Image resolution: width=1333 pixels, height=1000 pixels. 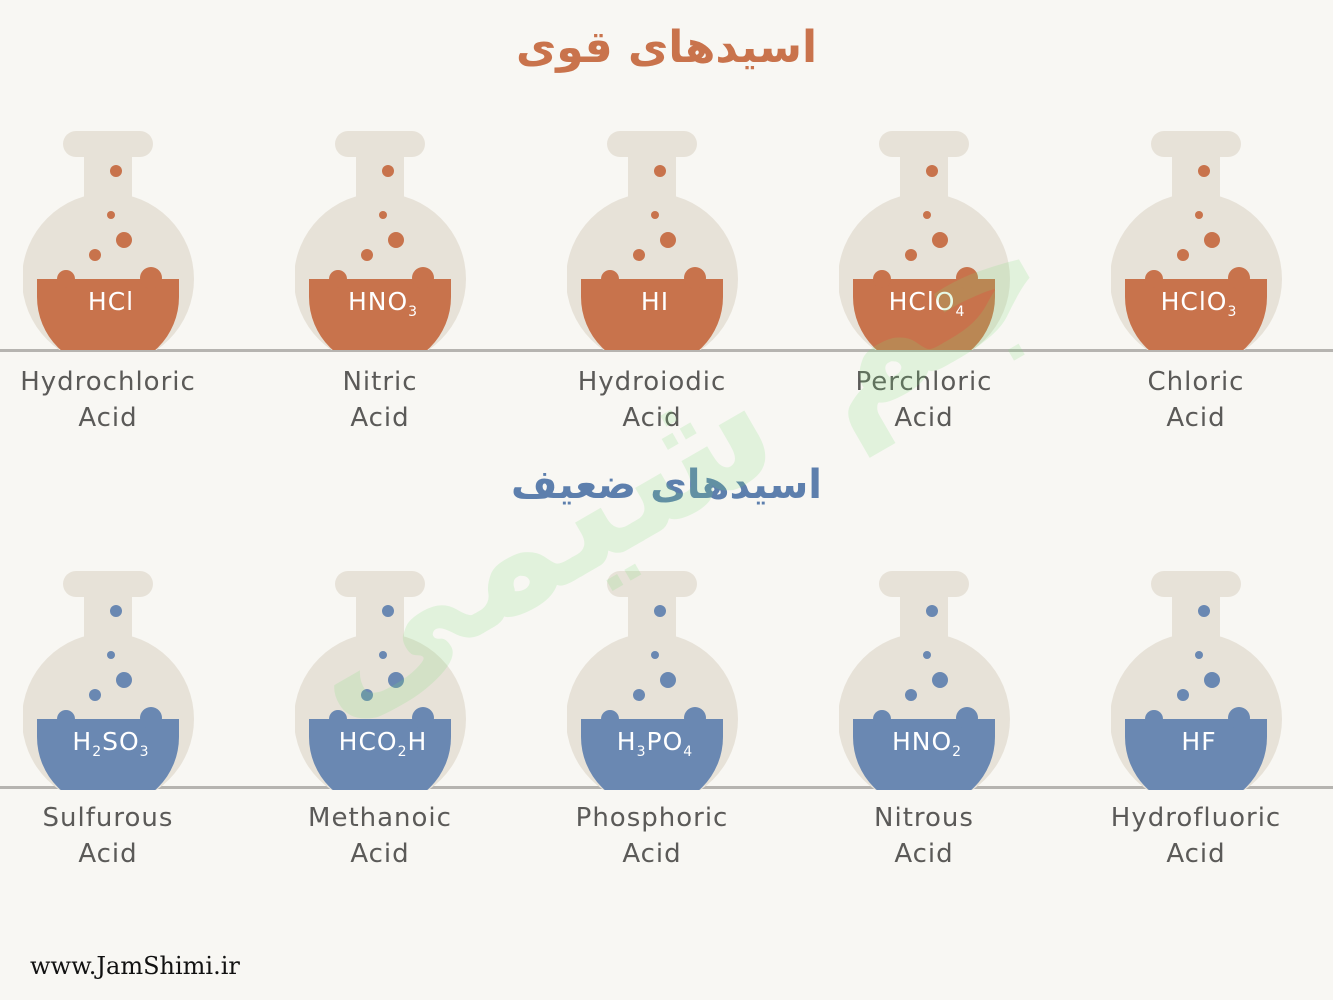 I want to click on acid-name: Hydrochloric Acid, so click(x=114, y=400).